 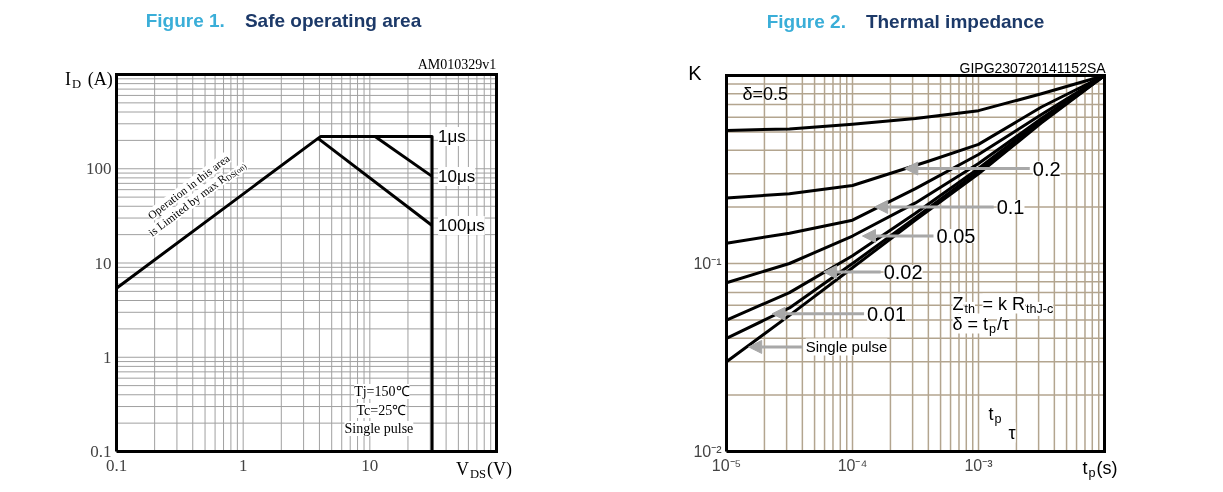 I want to click on y-tick-label: 100, so click(x=99, y=169).